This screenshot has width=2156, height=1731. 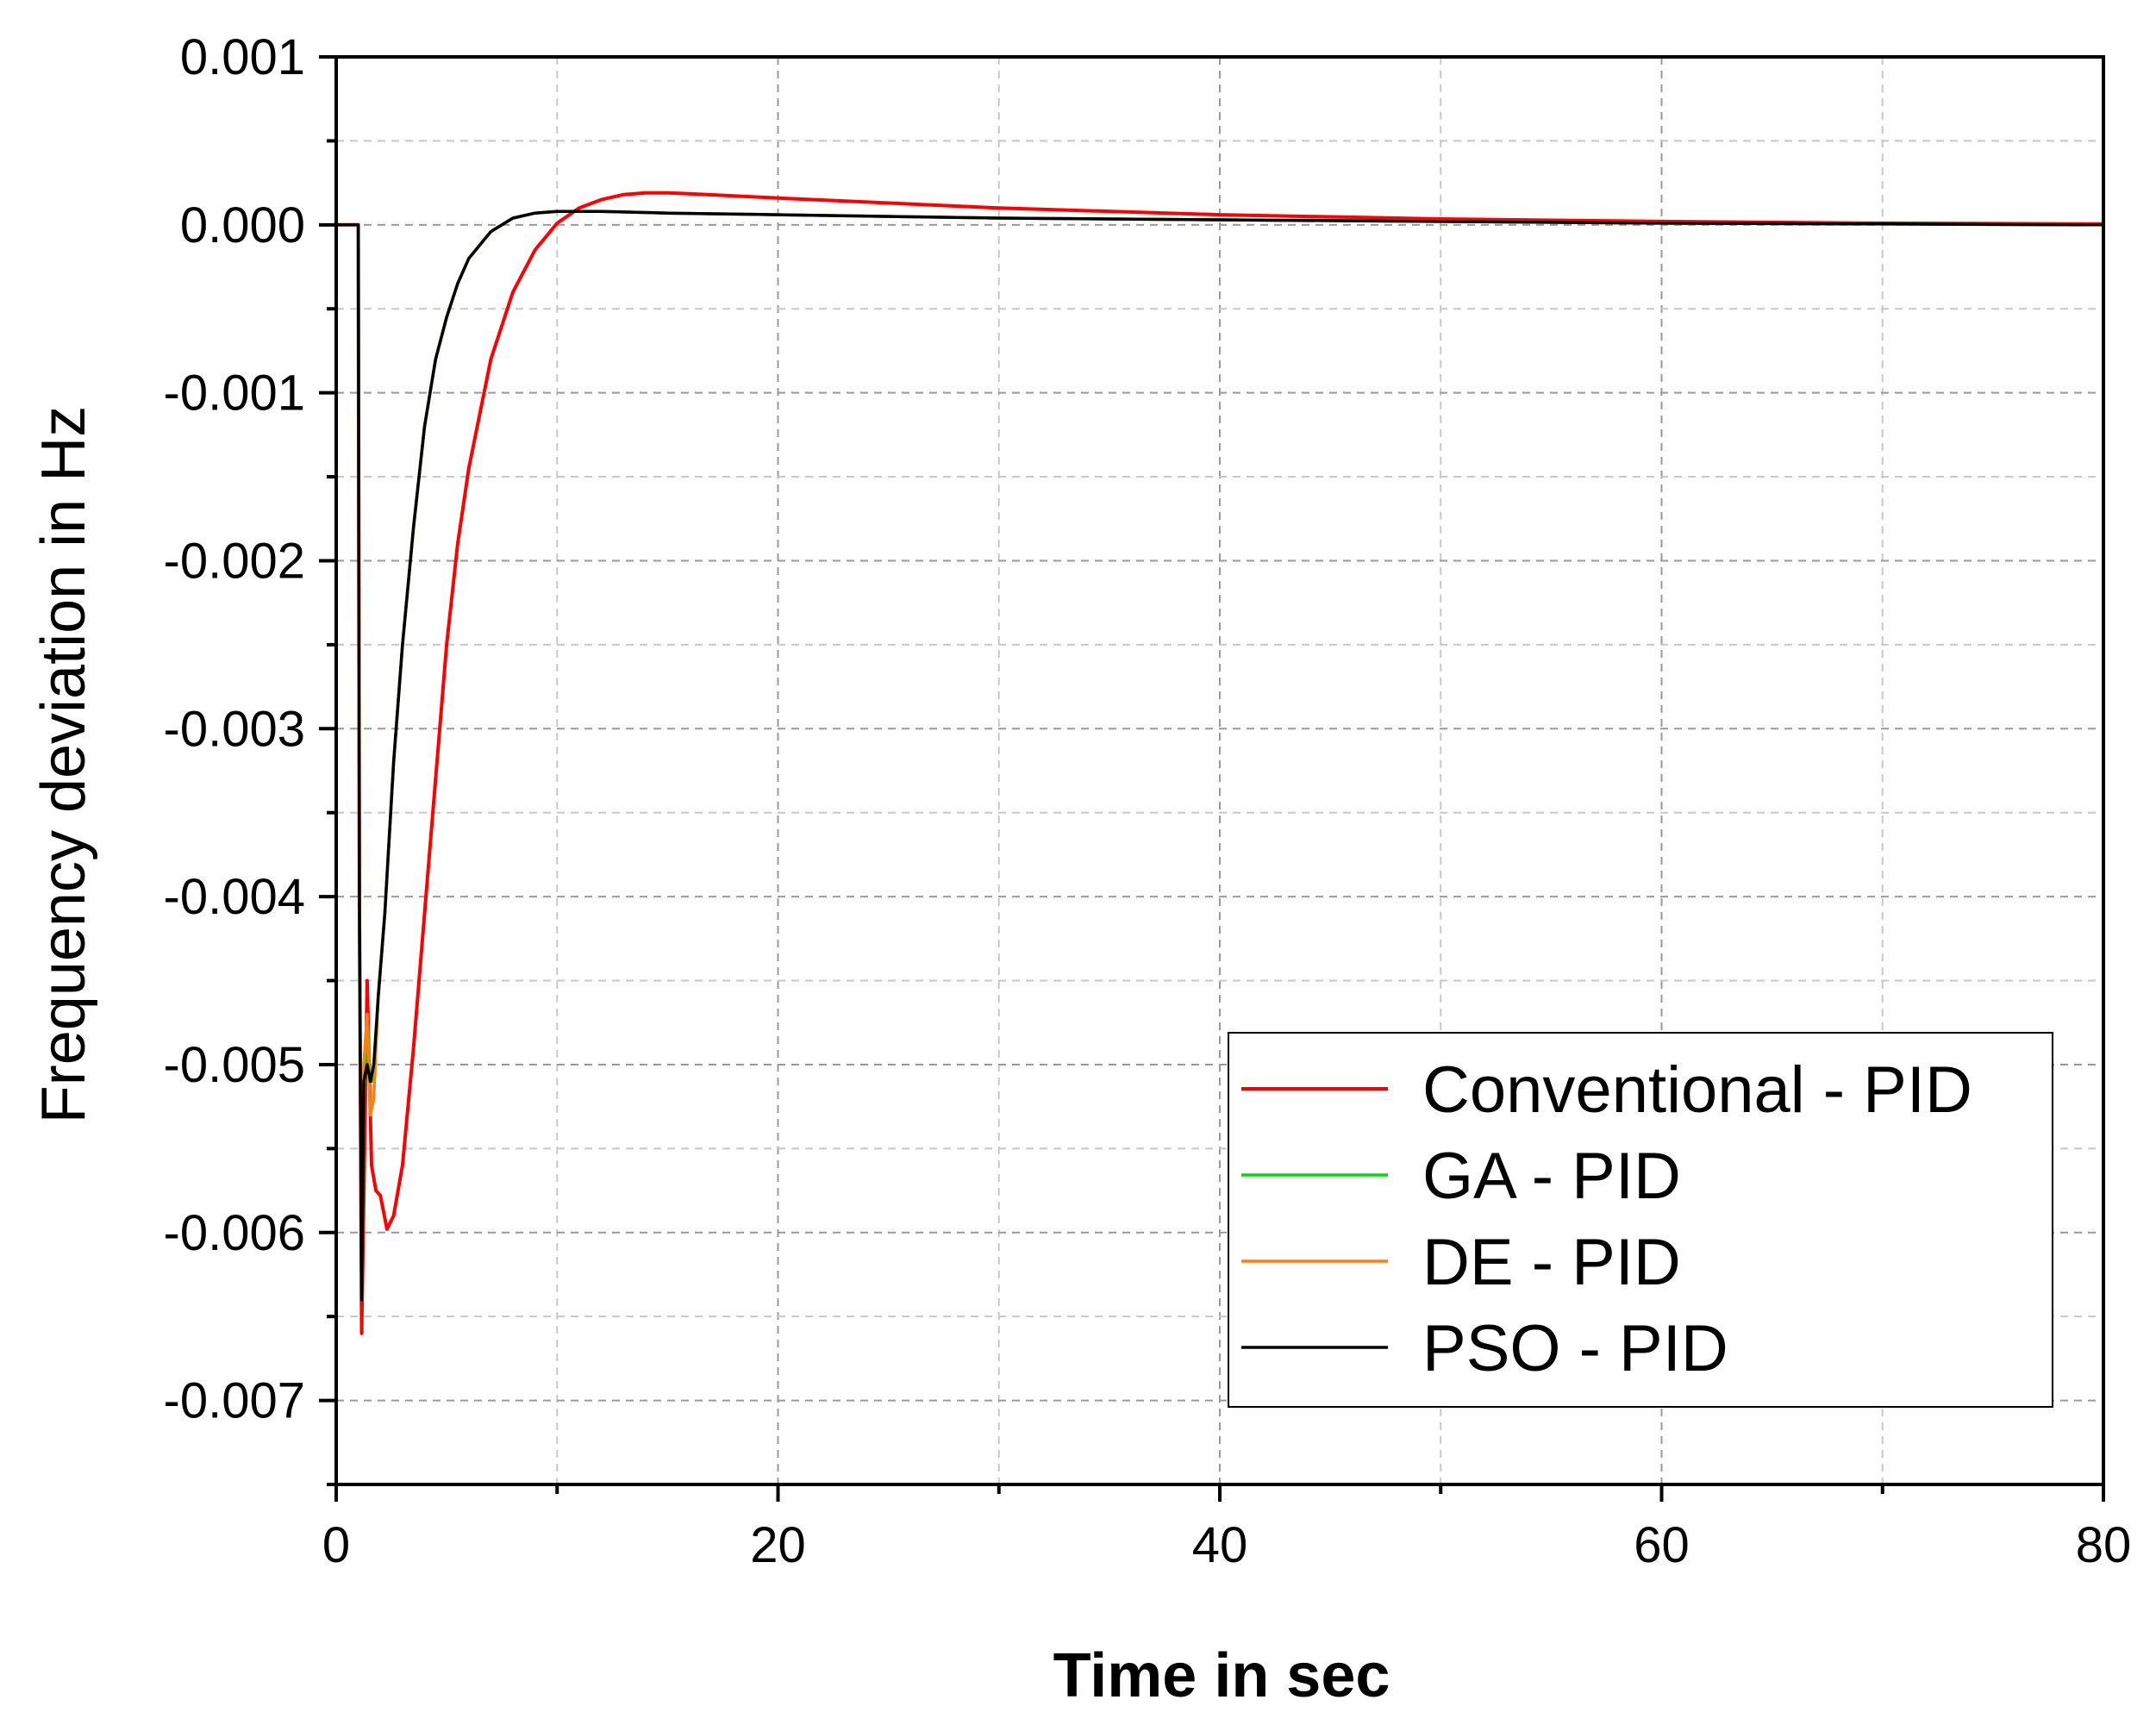 What do you see at coordinates (234, 729) in the screenshot?
I see `y-tick-label: -0.003` at bounding box center [234, 729].